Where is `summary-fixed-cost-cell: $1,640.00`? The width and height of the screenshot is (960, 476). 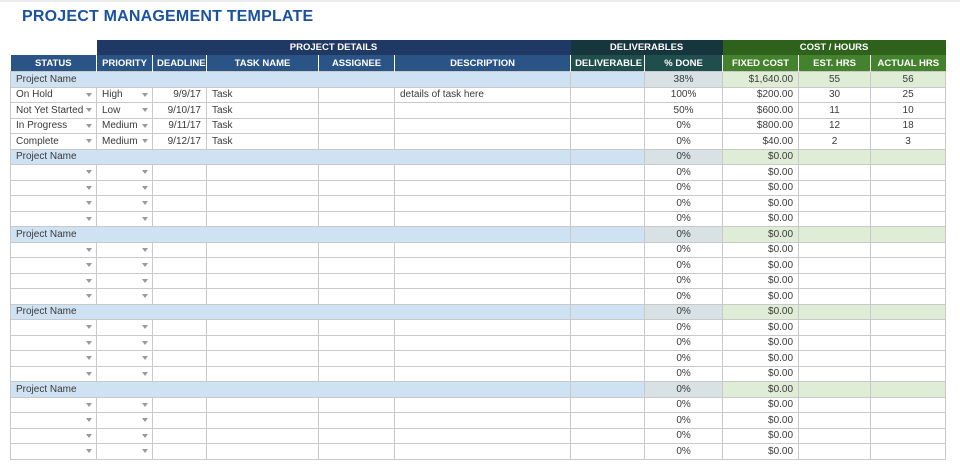
summary-fixed-cost-cell: $1,640.00 is located at coordinates (761, 79).